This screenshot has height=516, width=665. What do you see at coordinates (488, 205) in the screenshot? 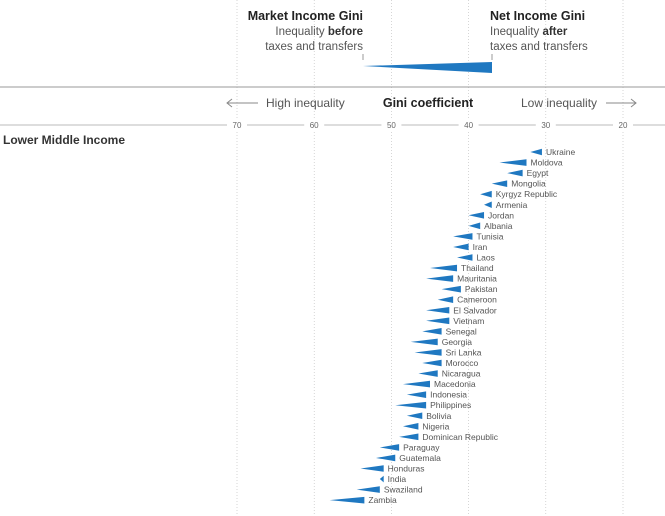
I see `bar-armenia` at bounding box center [488, 205].